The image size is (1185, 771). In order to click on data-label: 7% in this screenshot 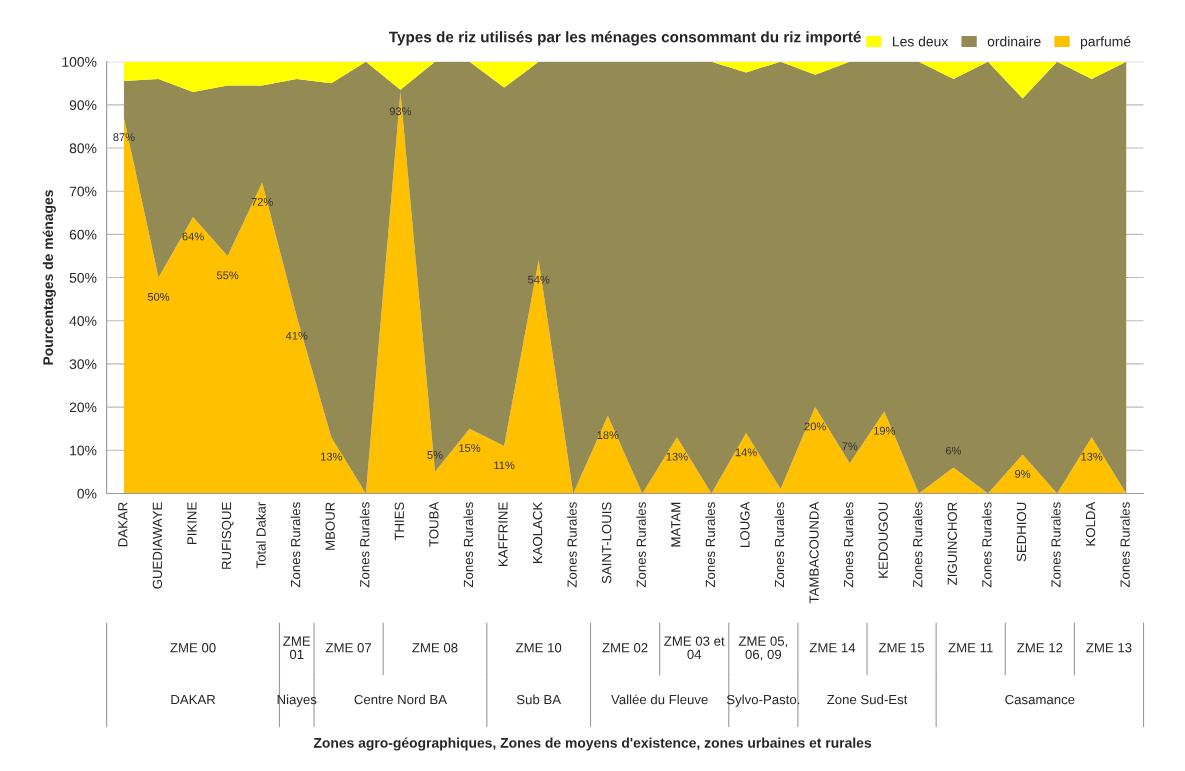, I will do `click(850, 446)`.